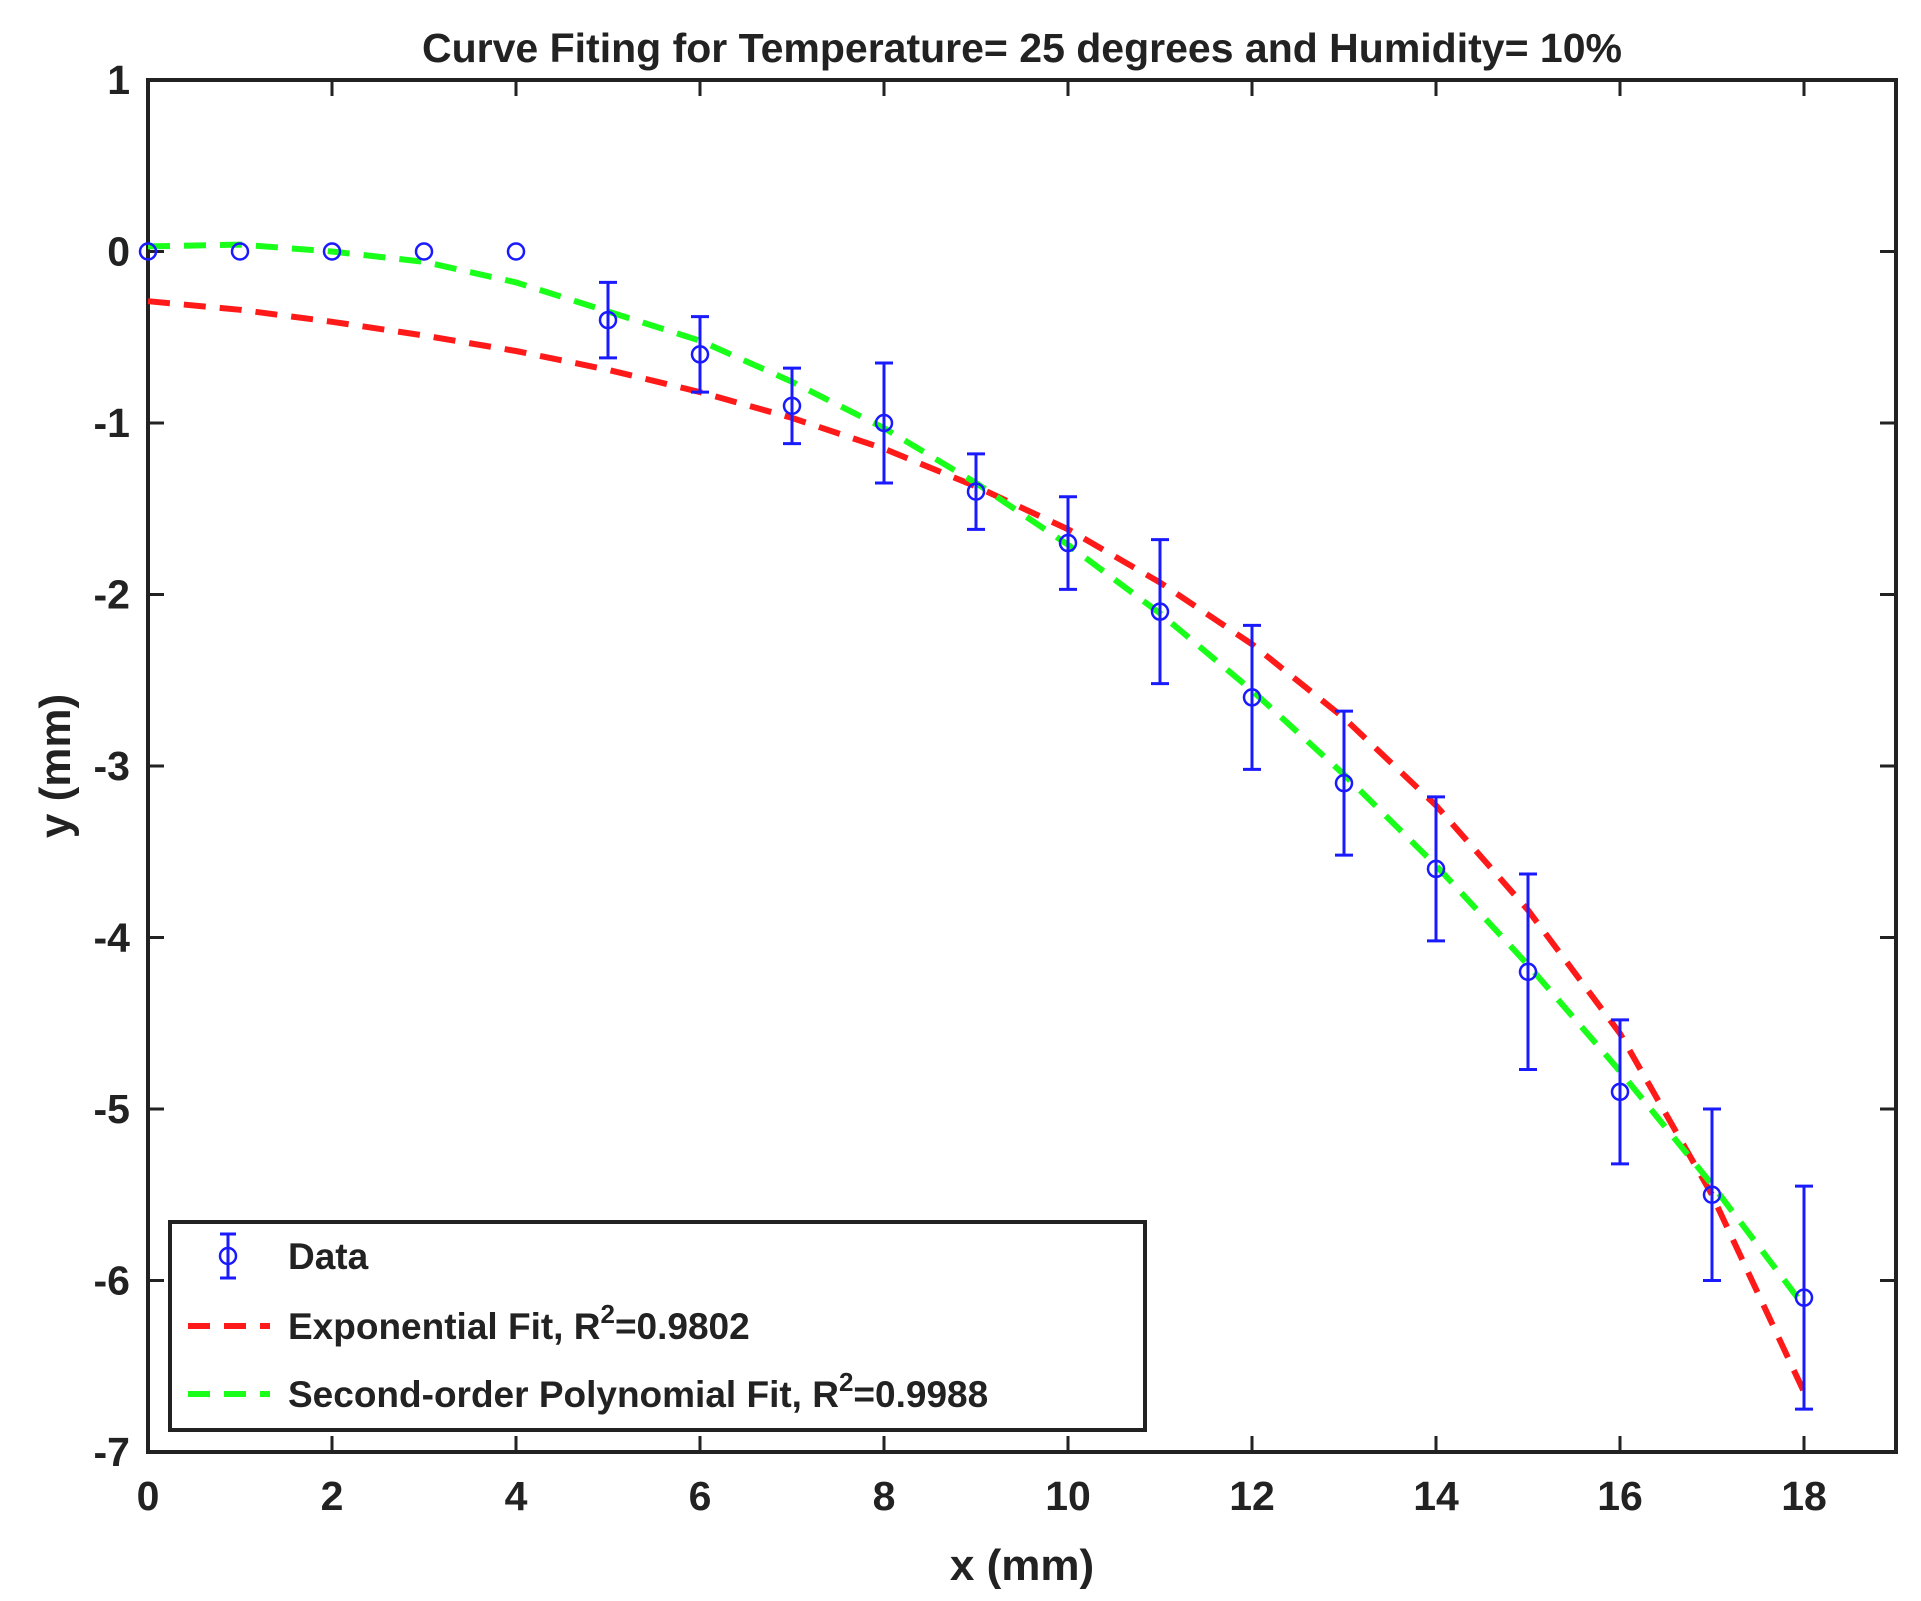  I want to click on y-tick-label: -3, so click(112, 766).